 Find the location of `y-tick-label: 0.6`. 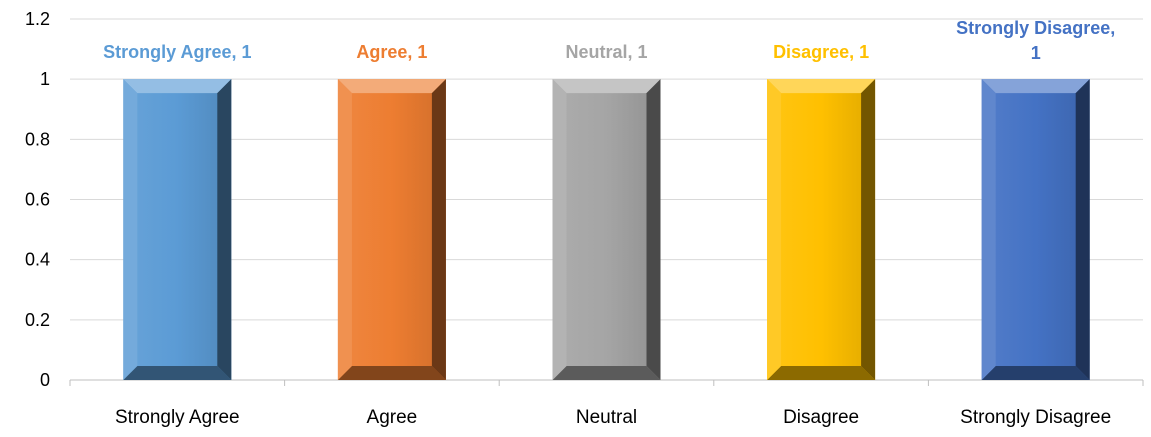

y-tick-label: 0.6 is located at coordinates (37, 200).